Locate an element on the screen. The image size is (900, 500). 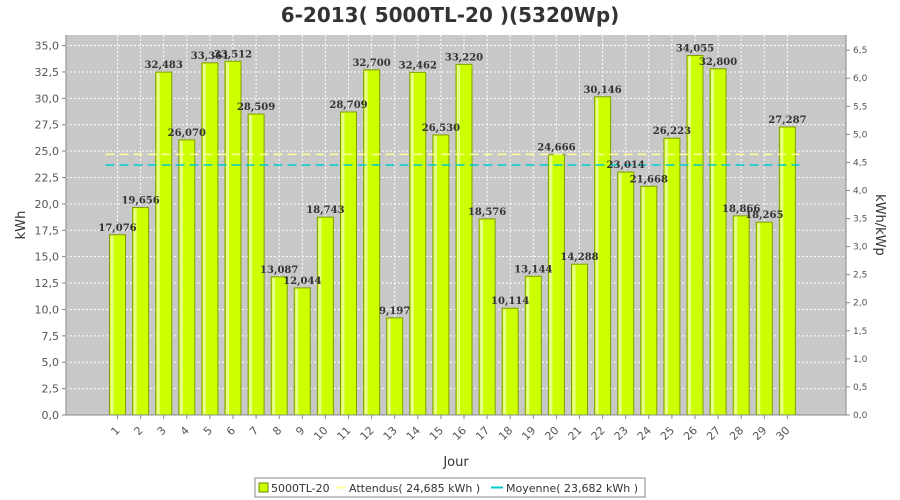
y-right-tick-label-13: 6,5 is located at coordinates (860, 51).